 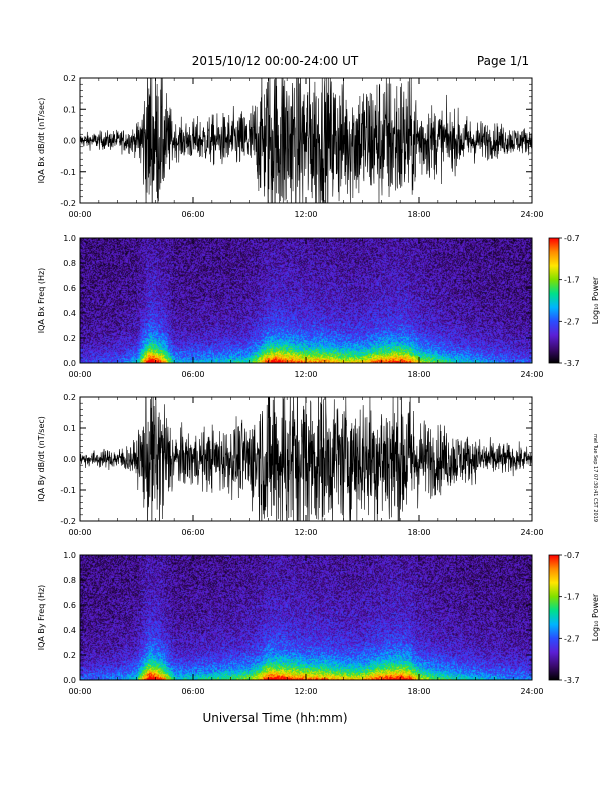 What do you see at coordinates (41, 618) in the screenshot?
I see `y-axis-label: IQA By Freq (Hz)` at bounding box center [41, 618].